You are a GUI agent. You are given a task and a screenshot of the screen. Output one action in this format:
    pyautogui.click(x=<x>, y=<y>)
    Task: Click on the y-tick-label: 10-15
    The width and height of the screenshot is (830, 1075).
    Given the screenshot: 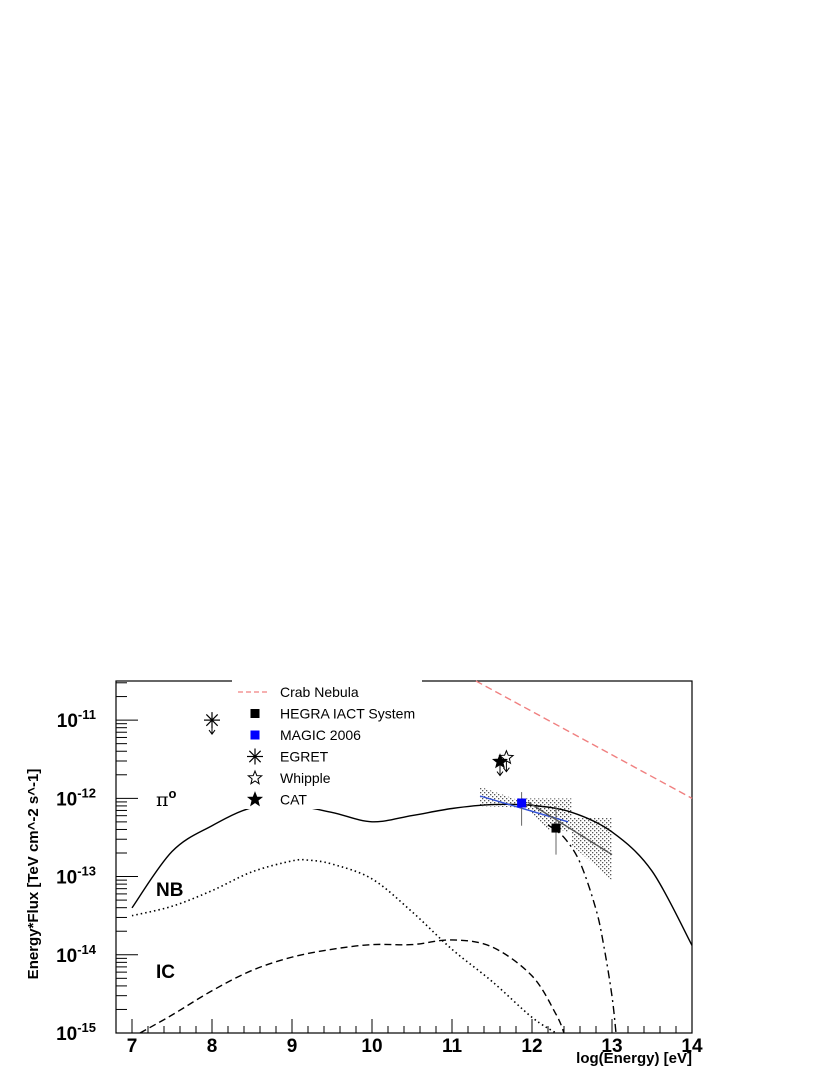 What is the action you would take?
    pyautogui.click(x=76, y=1032)
    